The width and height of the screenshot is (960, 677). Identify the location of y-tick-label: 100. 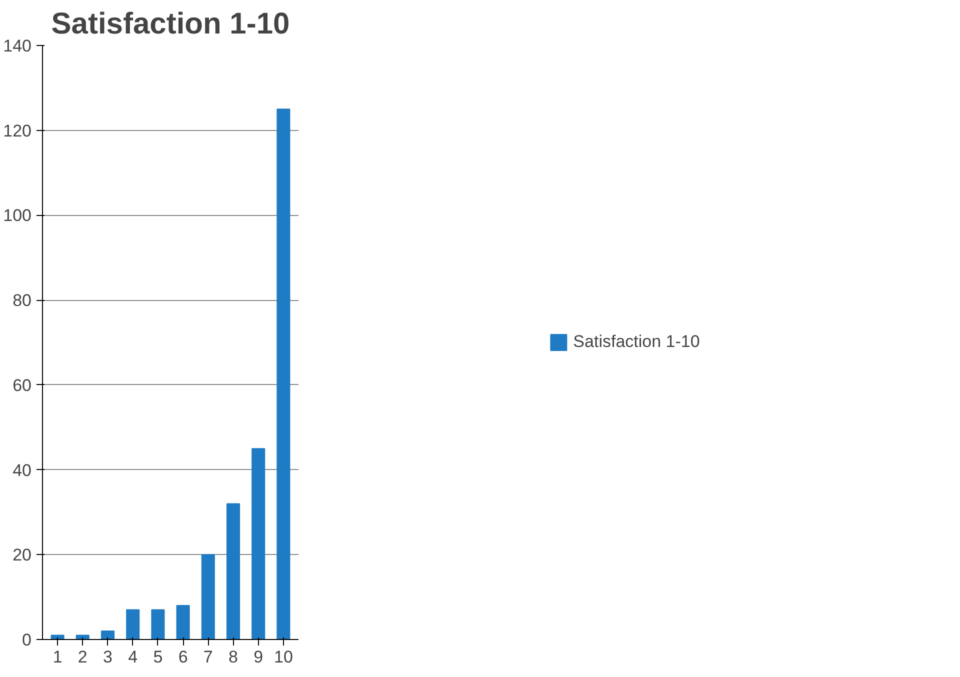
(17, 216).